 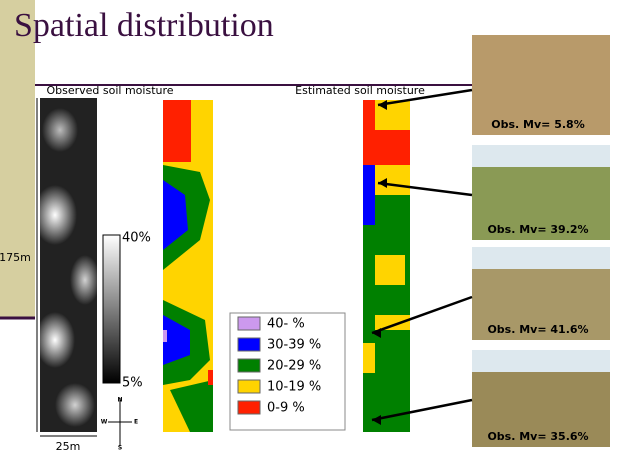 I want to click on colorbar, so click(x=111, y=309).